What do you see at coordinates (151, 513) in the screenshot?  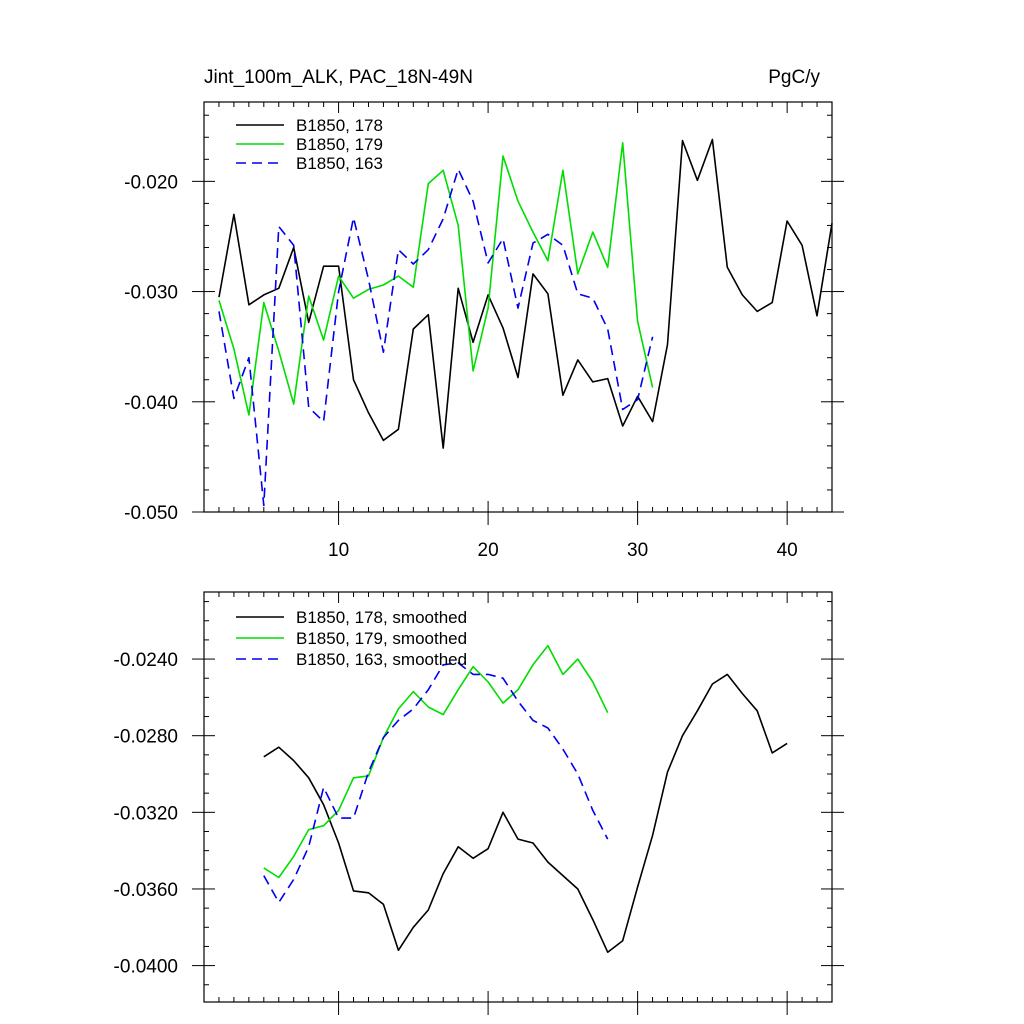 I see `y-tick-label: -0.050` at bounding box center [151, 513].